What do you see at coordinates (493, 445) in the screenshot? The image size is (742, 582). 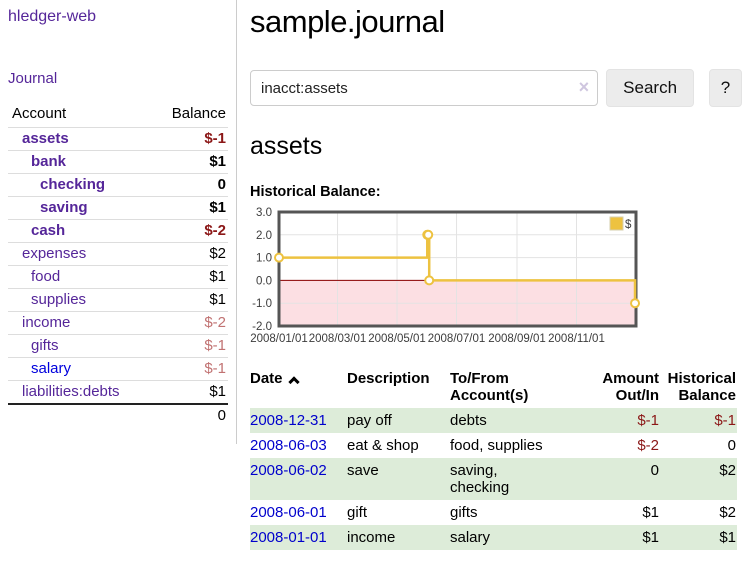 I see `register-row: 2008-06-03 eat & shop food, supplies $-2 0` at bounding box center [493, 445].